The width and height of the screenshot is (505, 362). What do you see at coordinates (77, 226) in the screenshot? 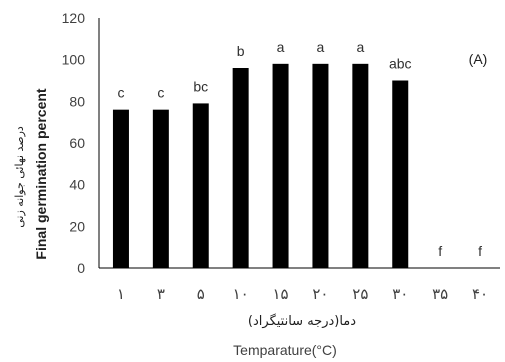
I see `y-tick-label: 20` at bounding box center [77, 226].